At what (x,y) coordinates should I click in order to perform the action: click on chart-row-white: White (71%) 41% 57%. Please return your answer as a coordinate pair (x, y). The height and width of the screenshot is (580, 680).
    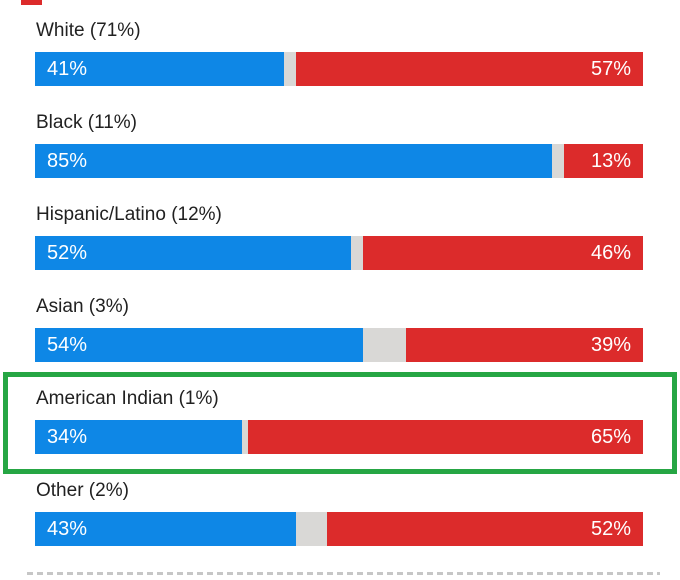
    Looking at the image, I should click on (340, 52).